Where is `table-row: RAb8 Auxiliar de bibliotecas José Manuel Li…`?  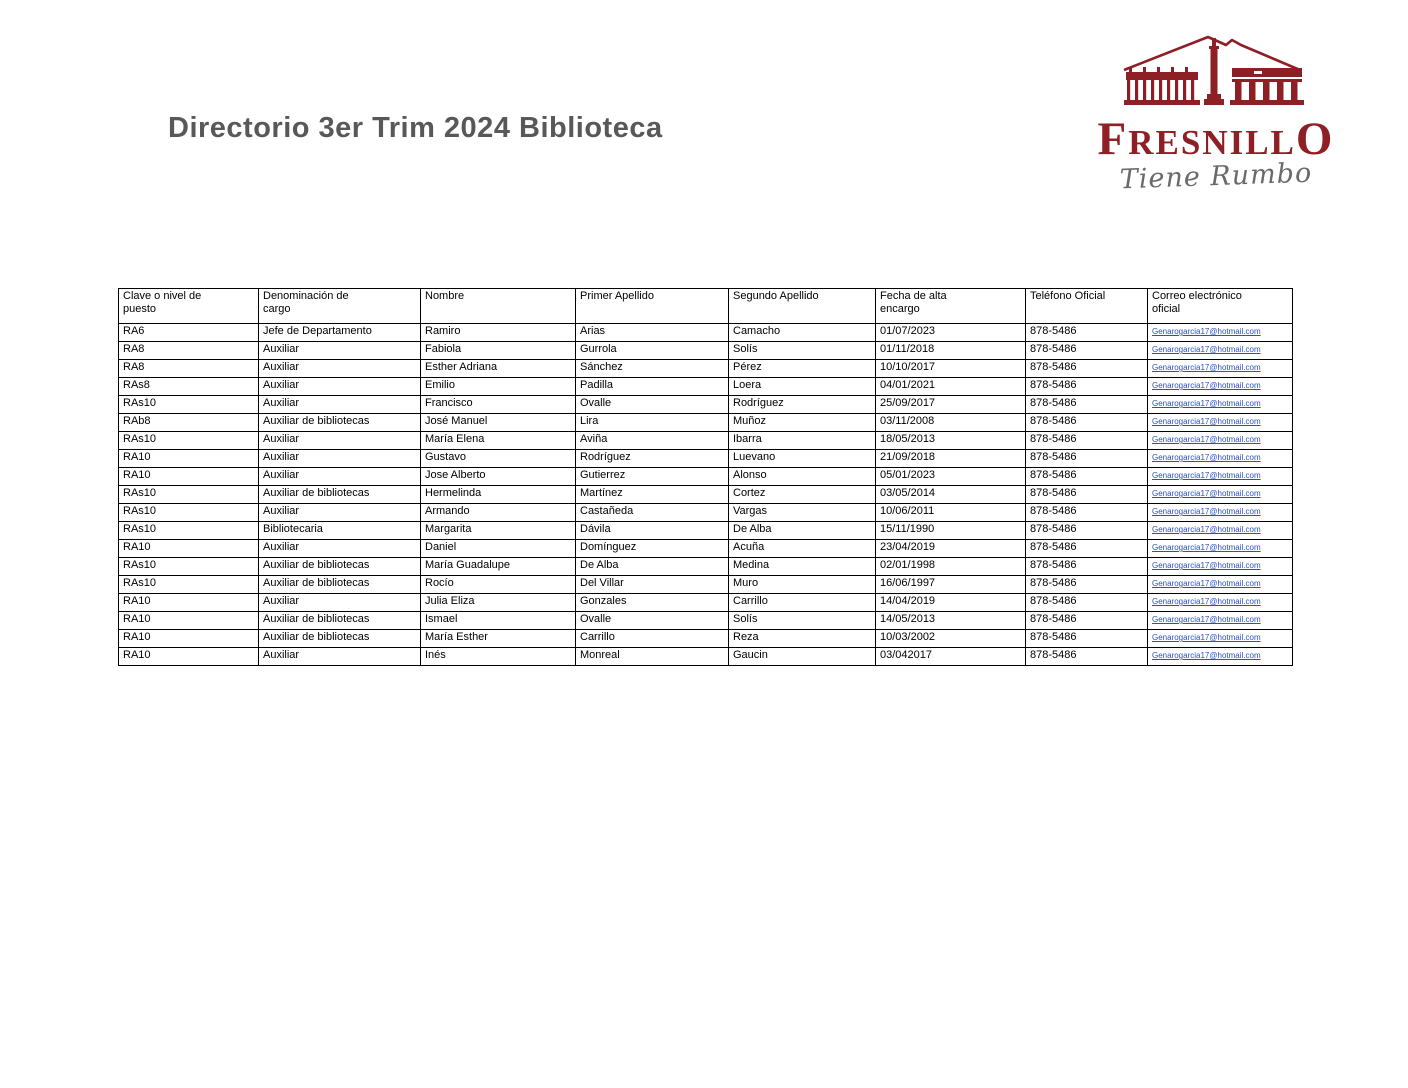
table-row: RAb8 Auxiliar de bibliotecas José Manuel Li… is located at coordinates (705, 422).